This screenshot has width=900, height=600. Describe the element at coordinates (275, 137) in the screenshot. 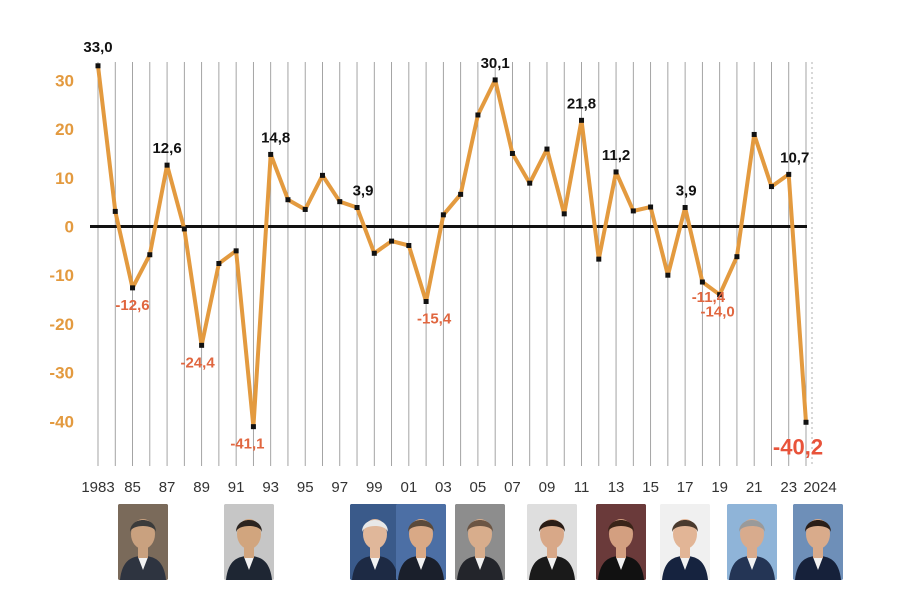

I see `data-label-1993: 14,8` at that location.